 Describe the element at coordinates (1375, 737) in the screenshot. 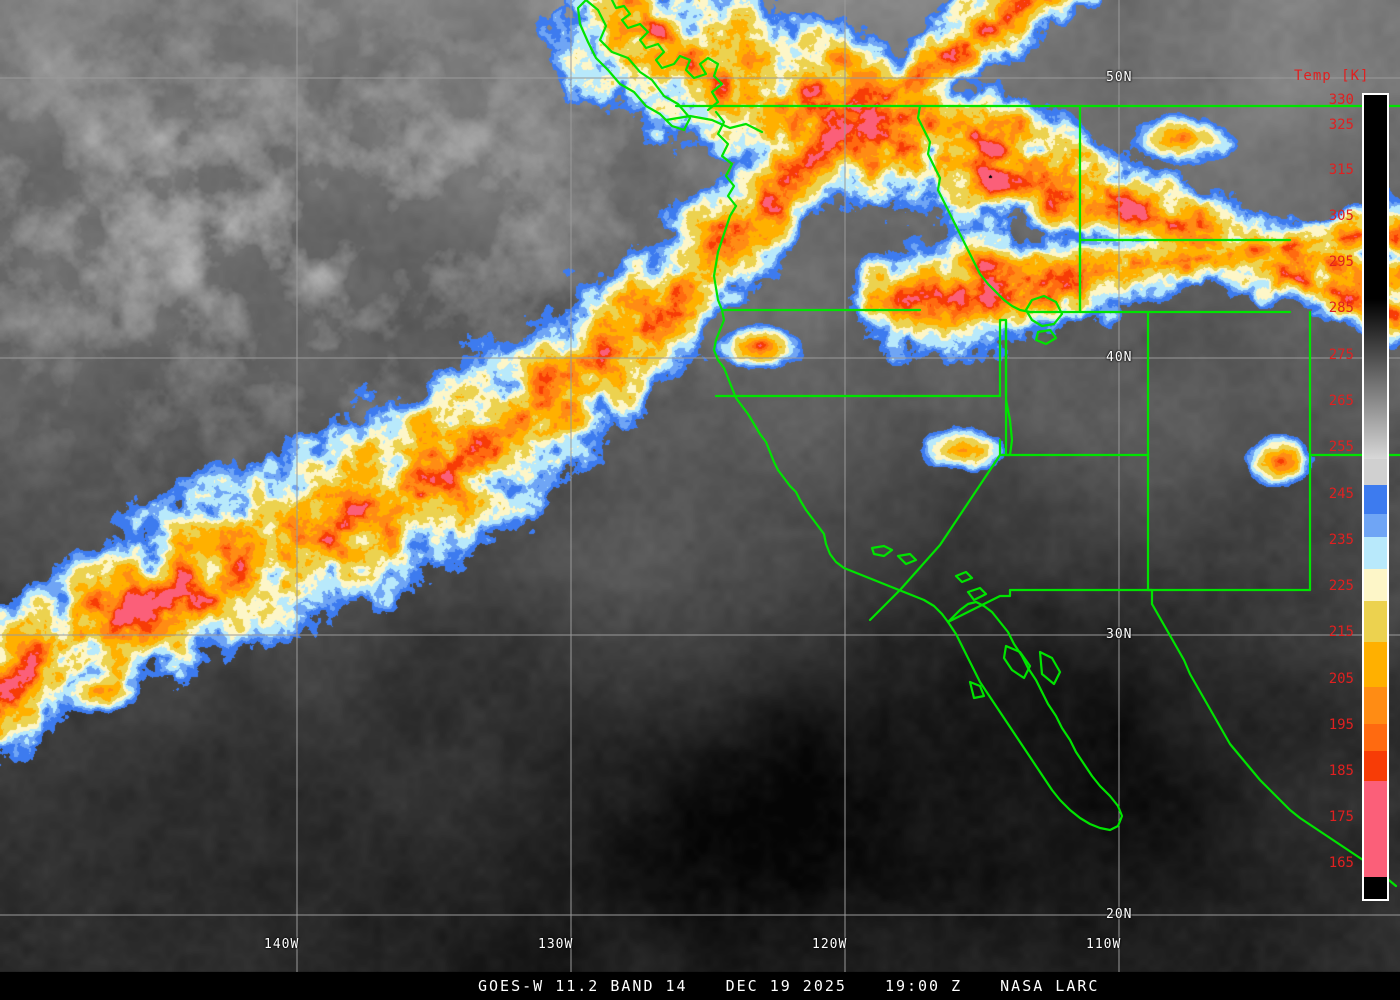

I see `colorbar-segment-deep-orange` at that location.